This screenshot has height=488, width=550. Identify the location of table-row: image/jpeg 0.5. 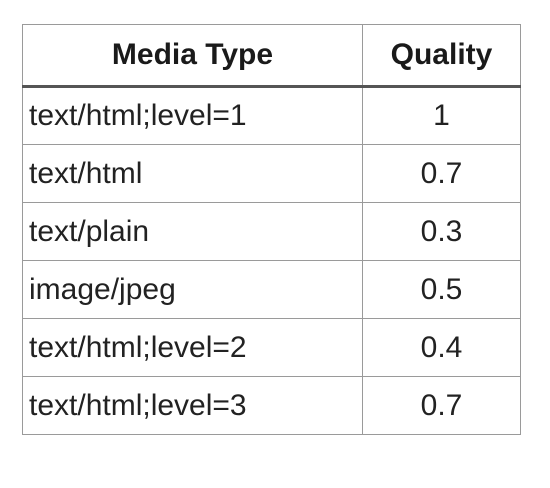
(272, 290).